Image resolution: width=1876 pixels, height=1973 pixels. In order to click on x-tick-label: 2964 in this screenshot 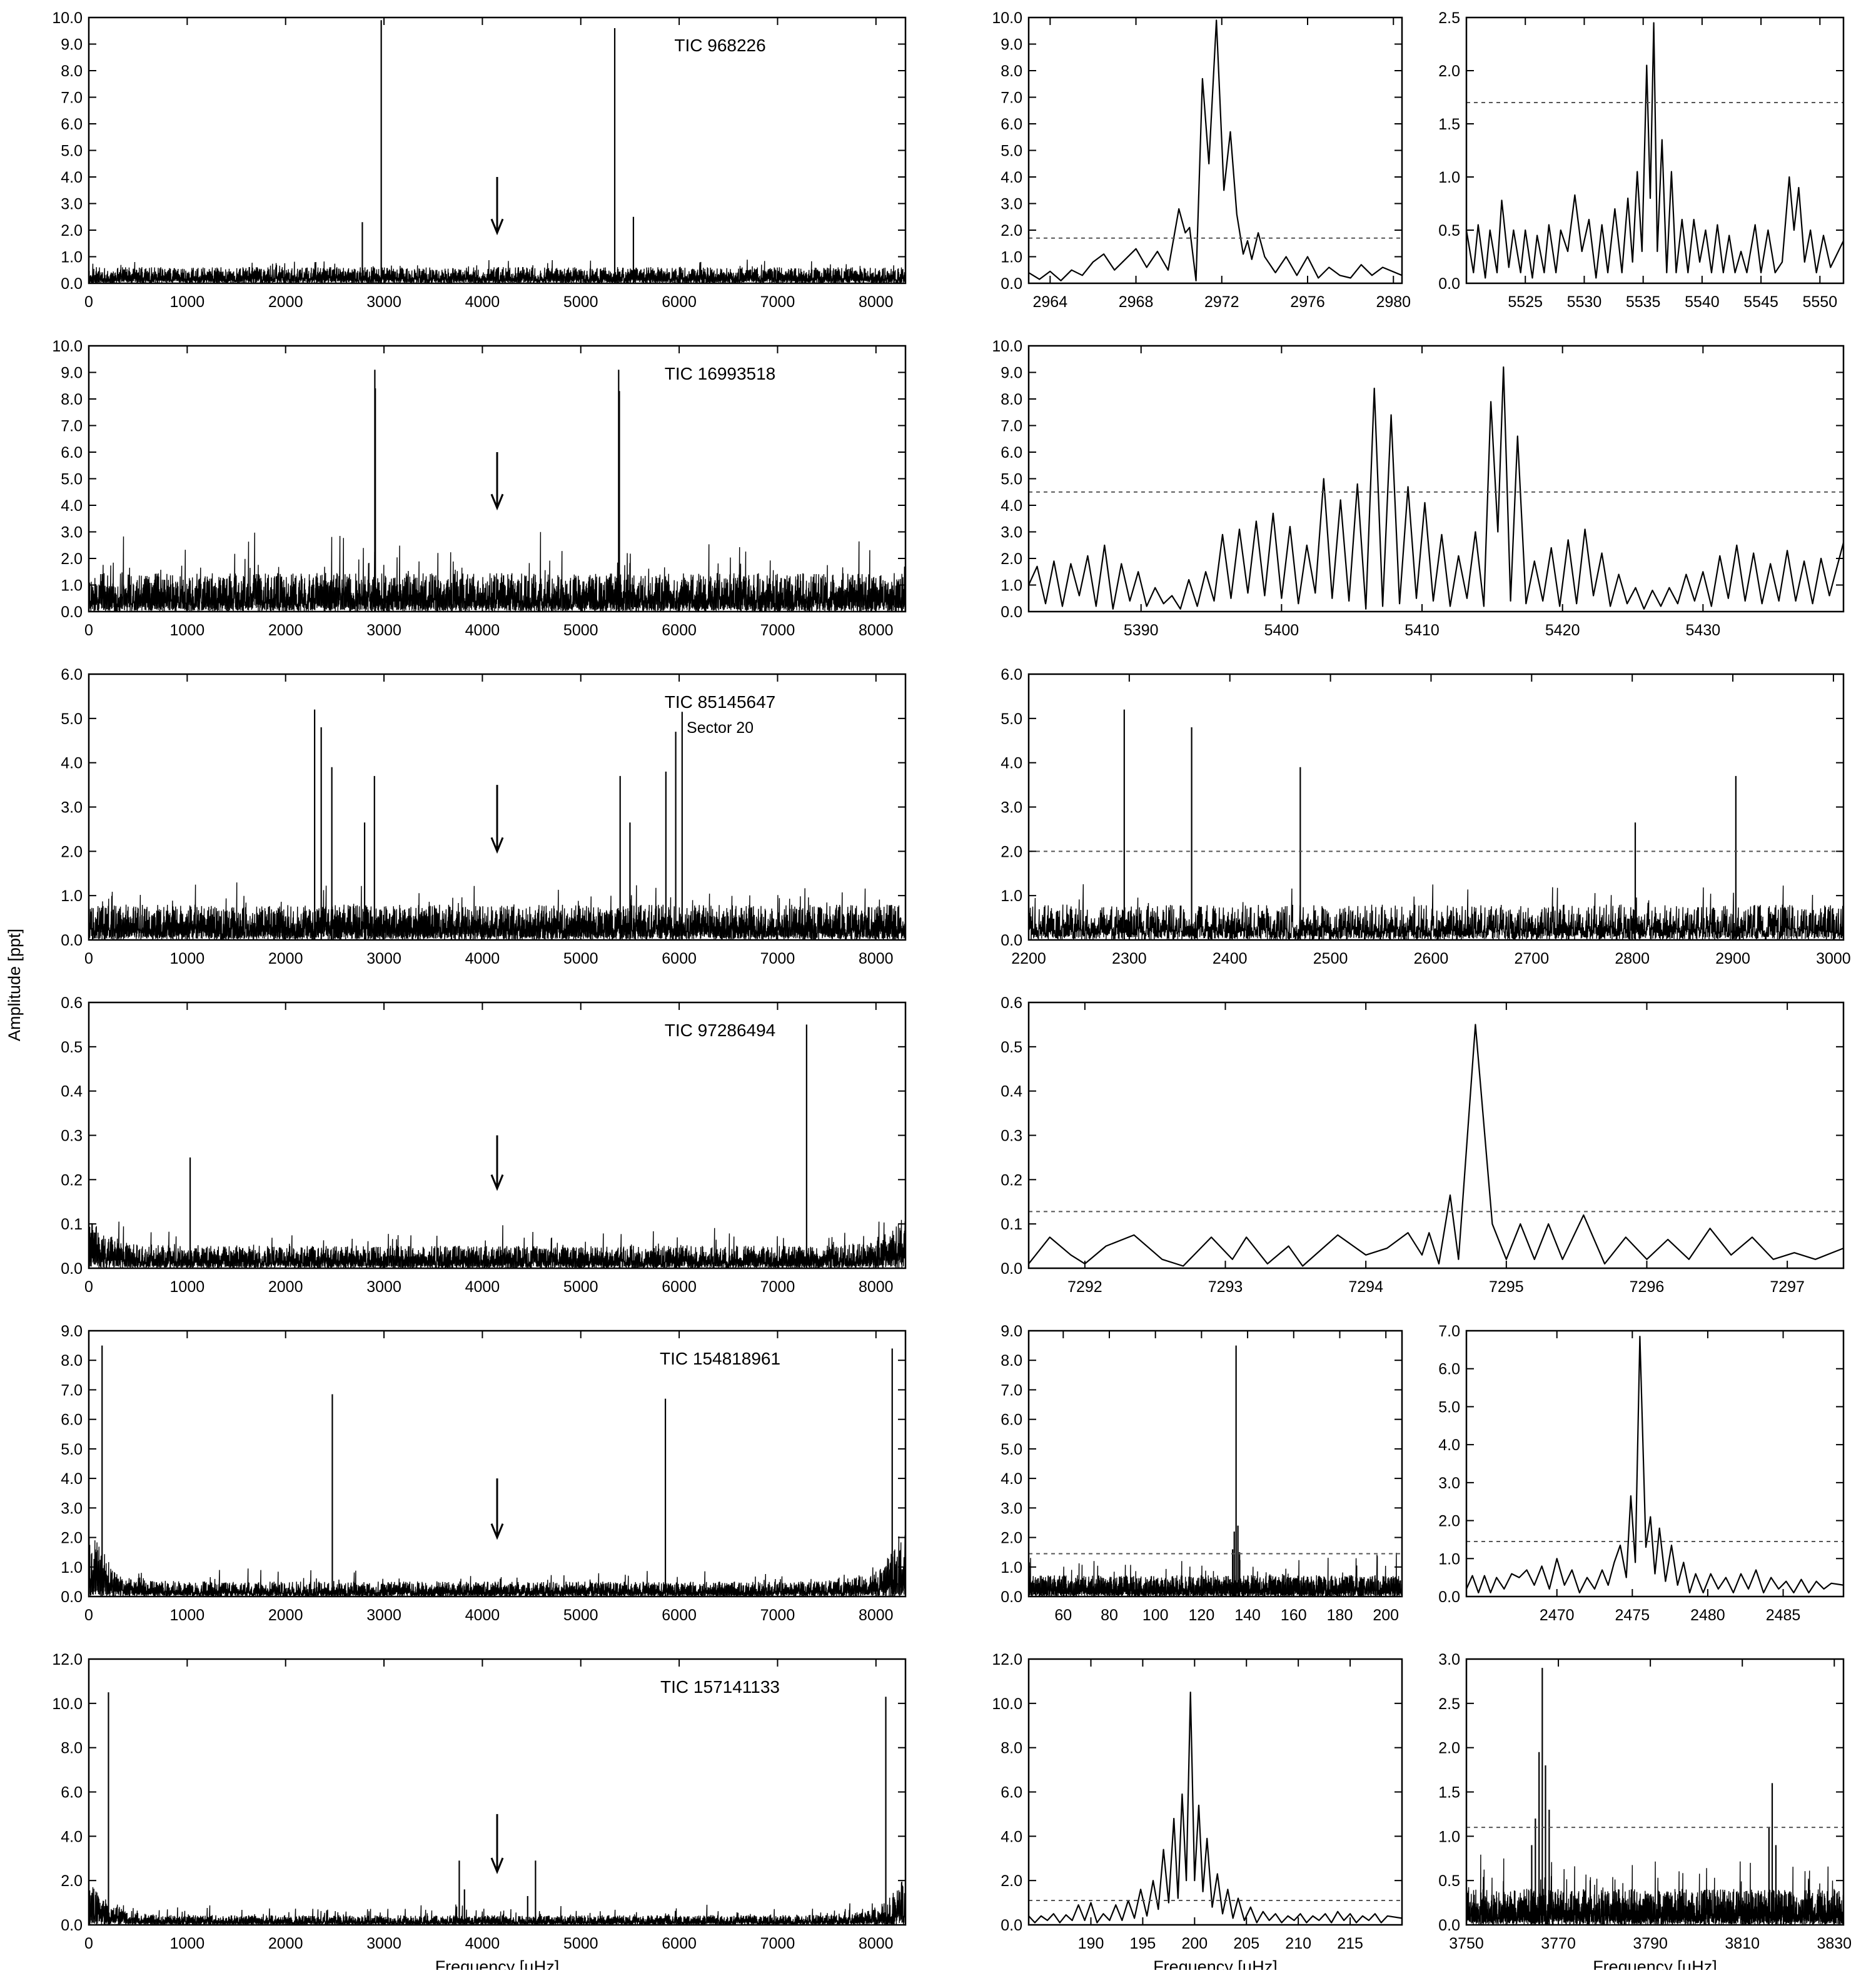, I will do `click(1049, 302)`.